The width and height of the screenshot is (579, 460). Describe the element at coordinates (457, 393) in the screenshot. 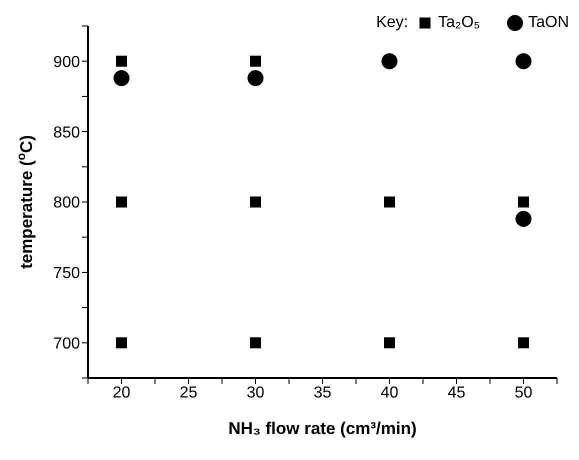

I see `x-tick-label: 45` at that location.